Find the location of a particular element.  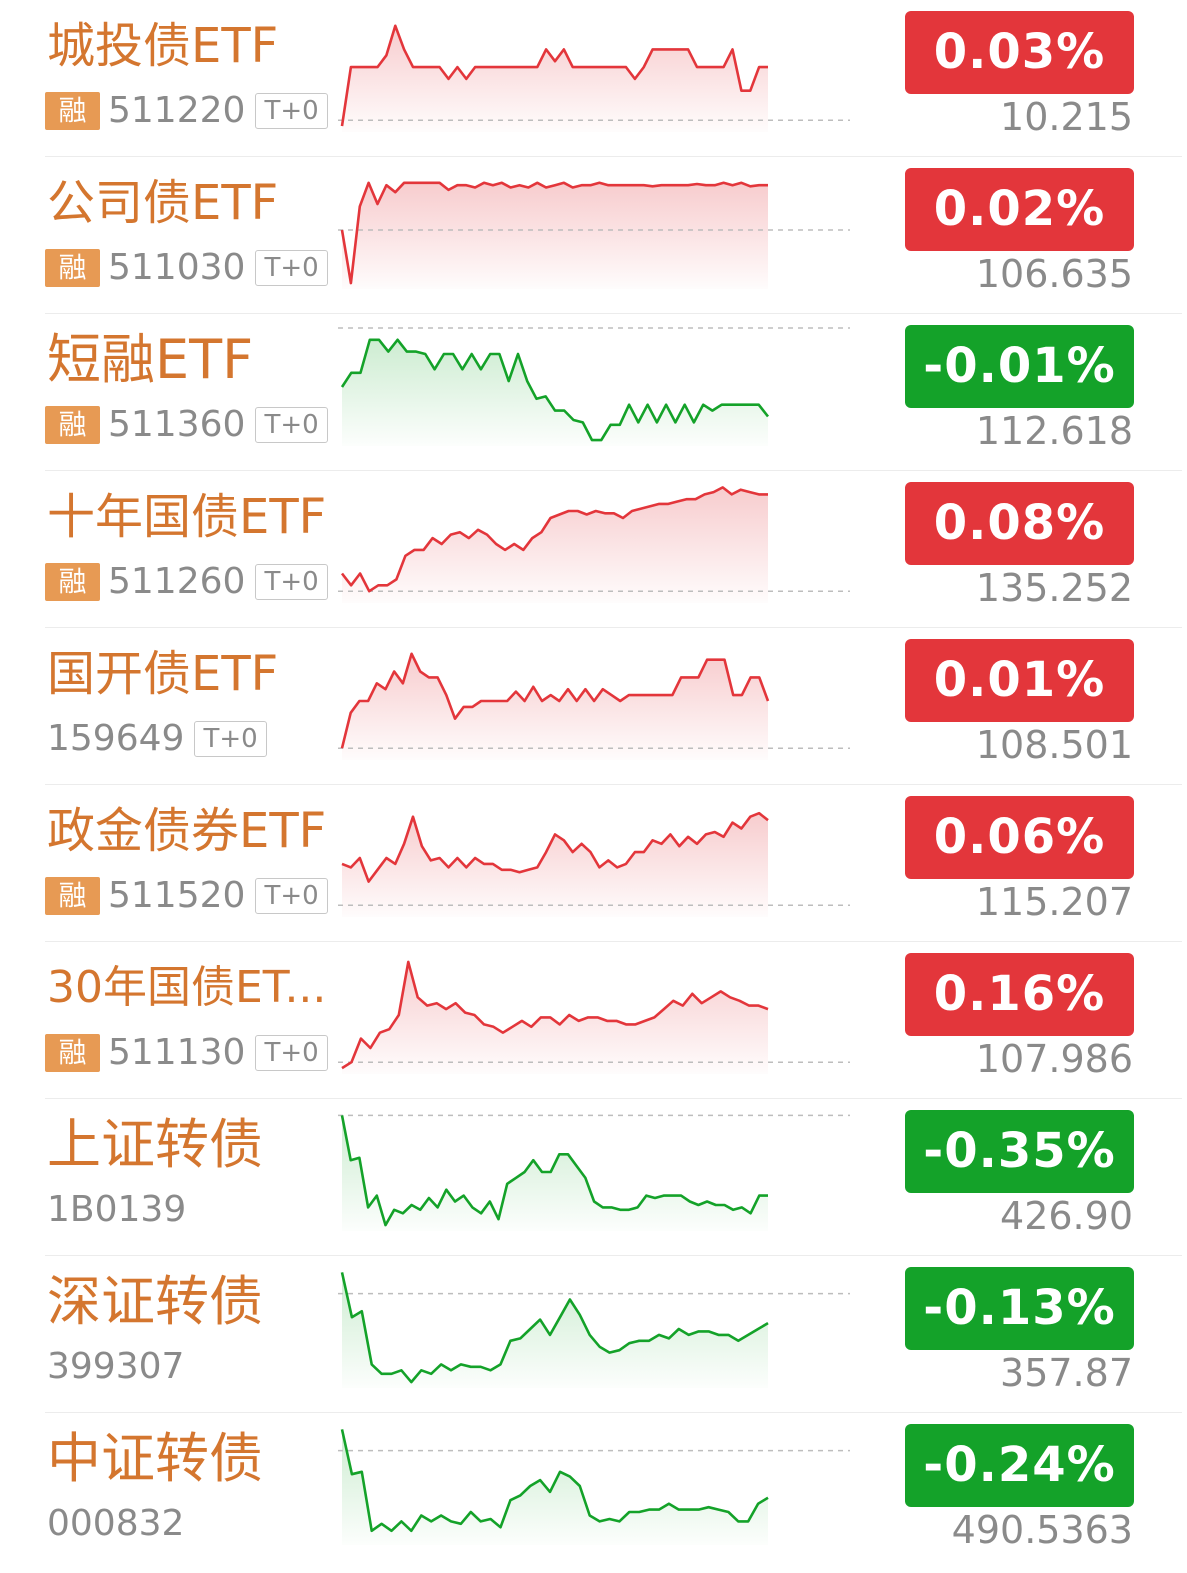

fund-meta: 融 511220 T+0 is located at coordinates (186, 111).